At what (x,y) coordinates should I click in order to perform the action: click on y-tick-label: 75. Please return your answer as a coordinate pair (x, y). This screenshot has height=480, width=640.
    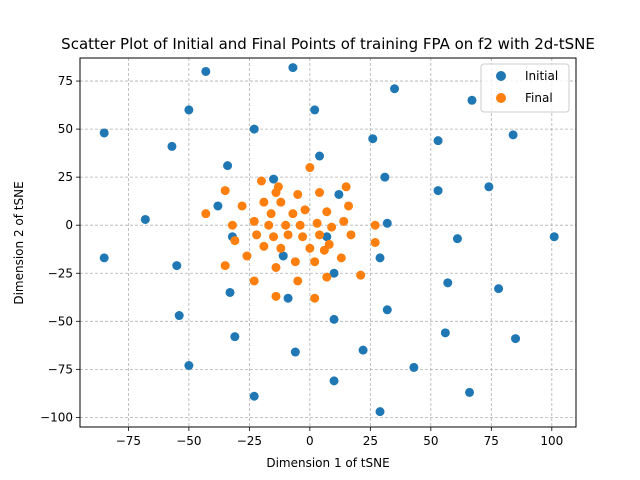
    Looking at the image, I should click on (65, 81).